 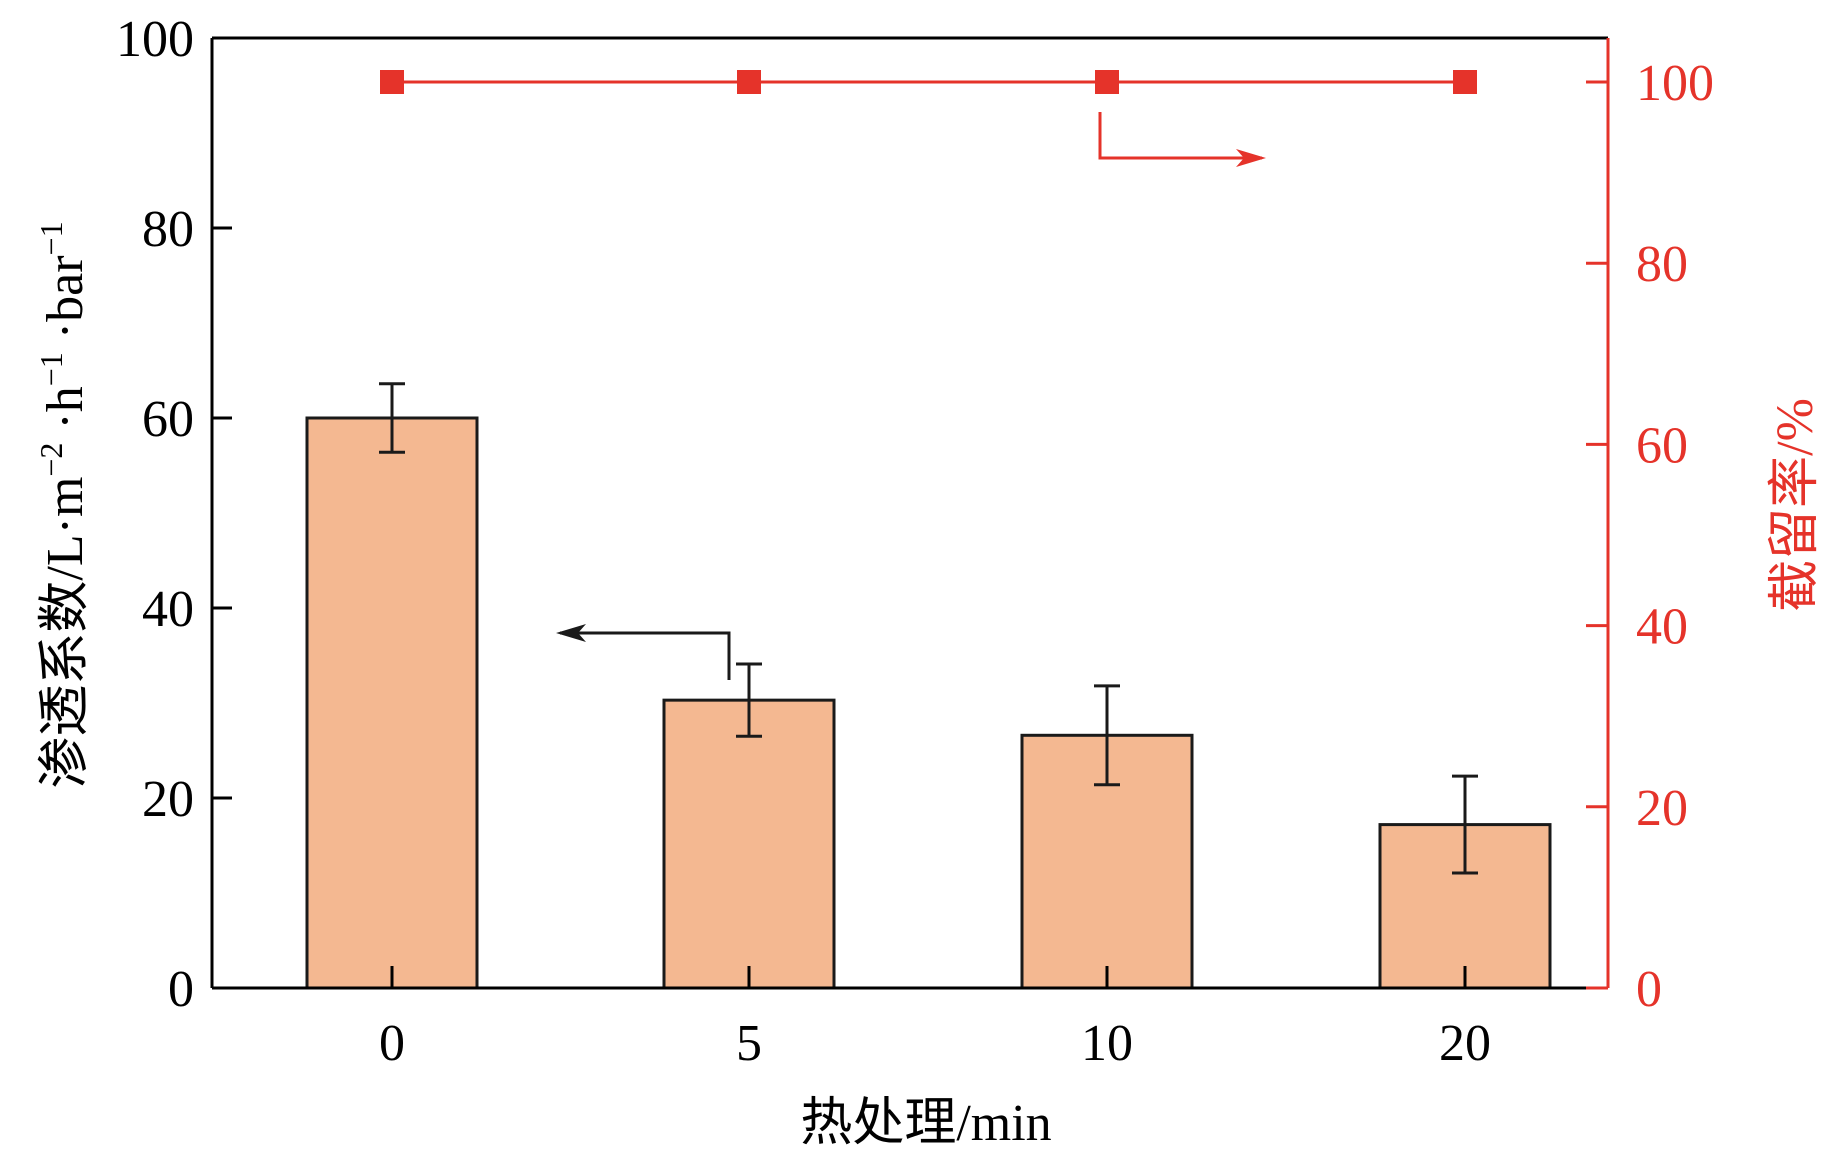 What do you see at coordinates (168, 419) in the screenshot?
I see `y-left-tick-label: 60` at bounding box center [168, 419].